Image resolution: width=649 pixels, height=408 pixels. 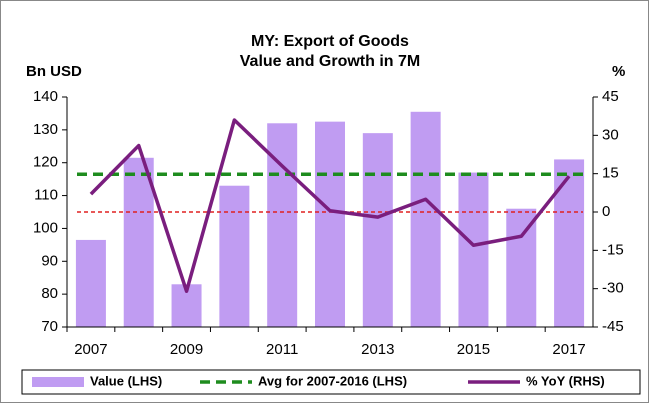 What do you see at coordinates (618, 71) in the screenshot?
I see `y2-axis-label: %` at bounding box center [618, 71].